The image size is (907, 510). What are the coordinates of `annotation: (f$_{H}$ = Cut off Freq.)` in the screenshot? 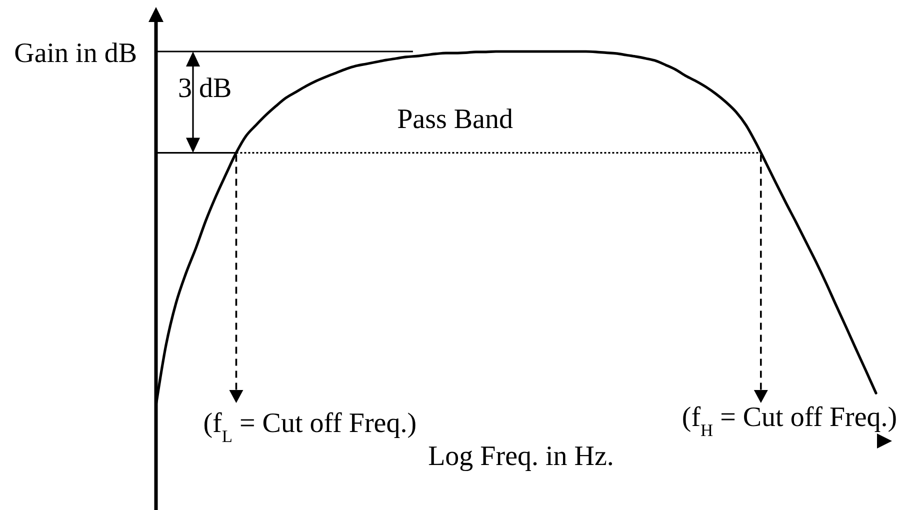 It's located at (790, 421).